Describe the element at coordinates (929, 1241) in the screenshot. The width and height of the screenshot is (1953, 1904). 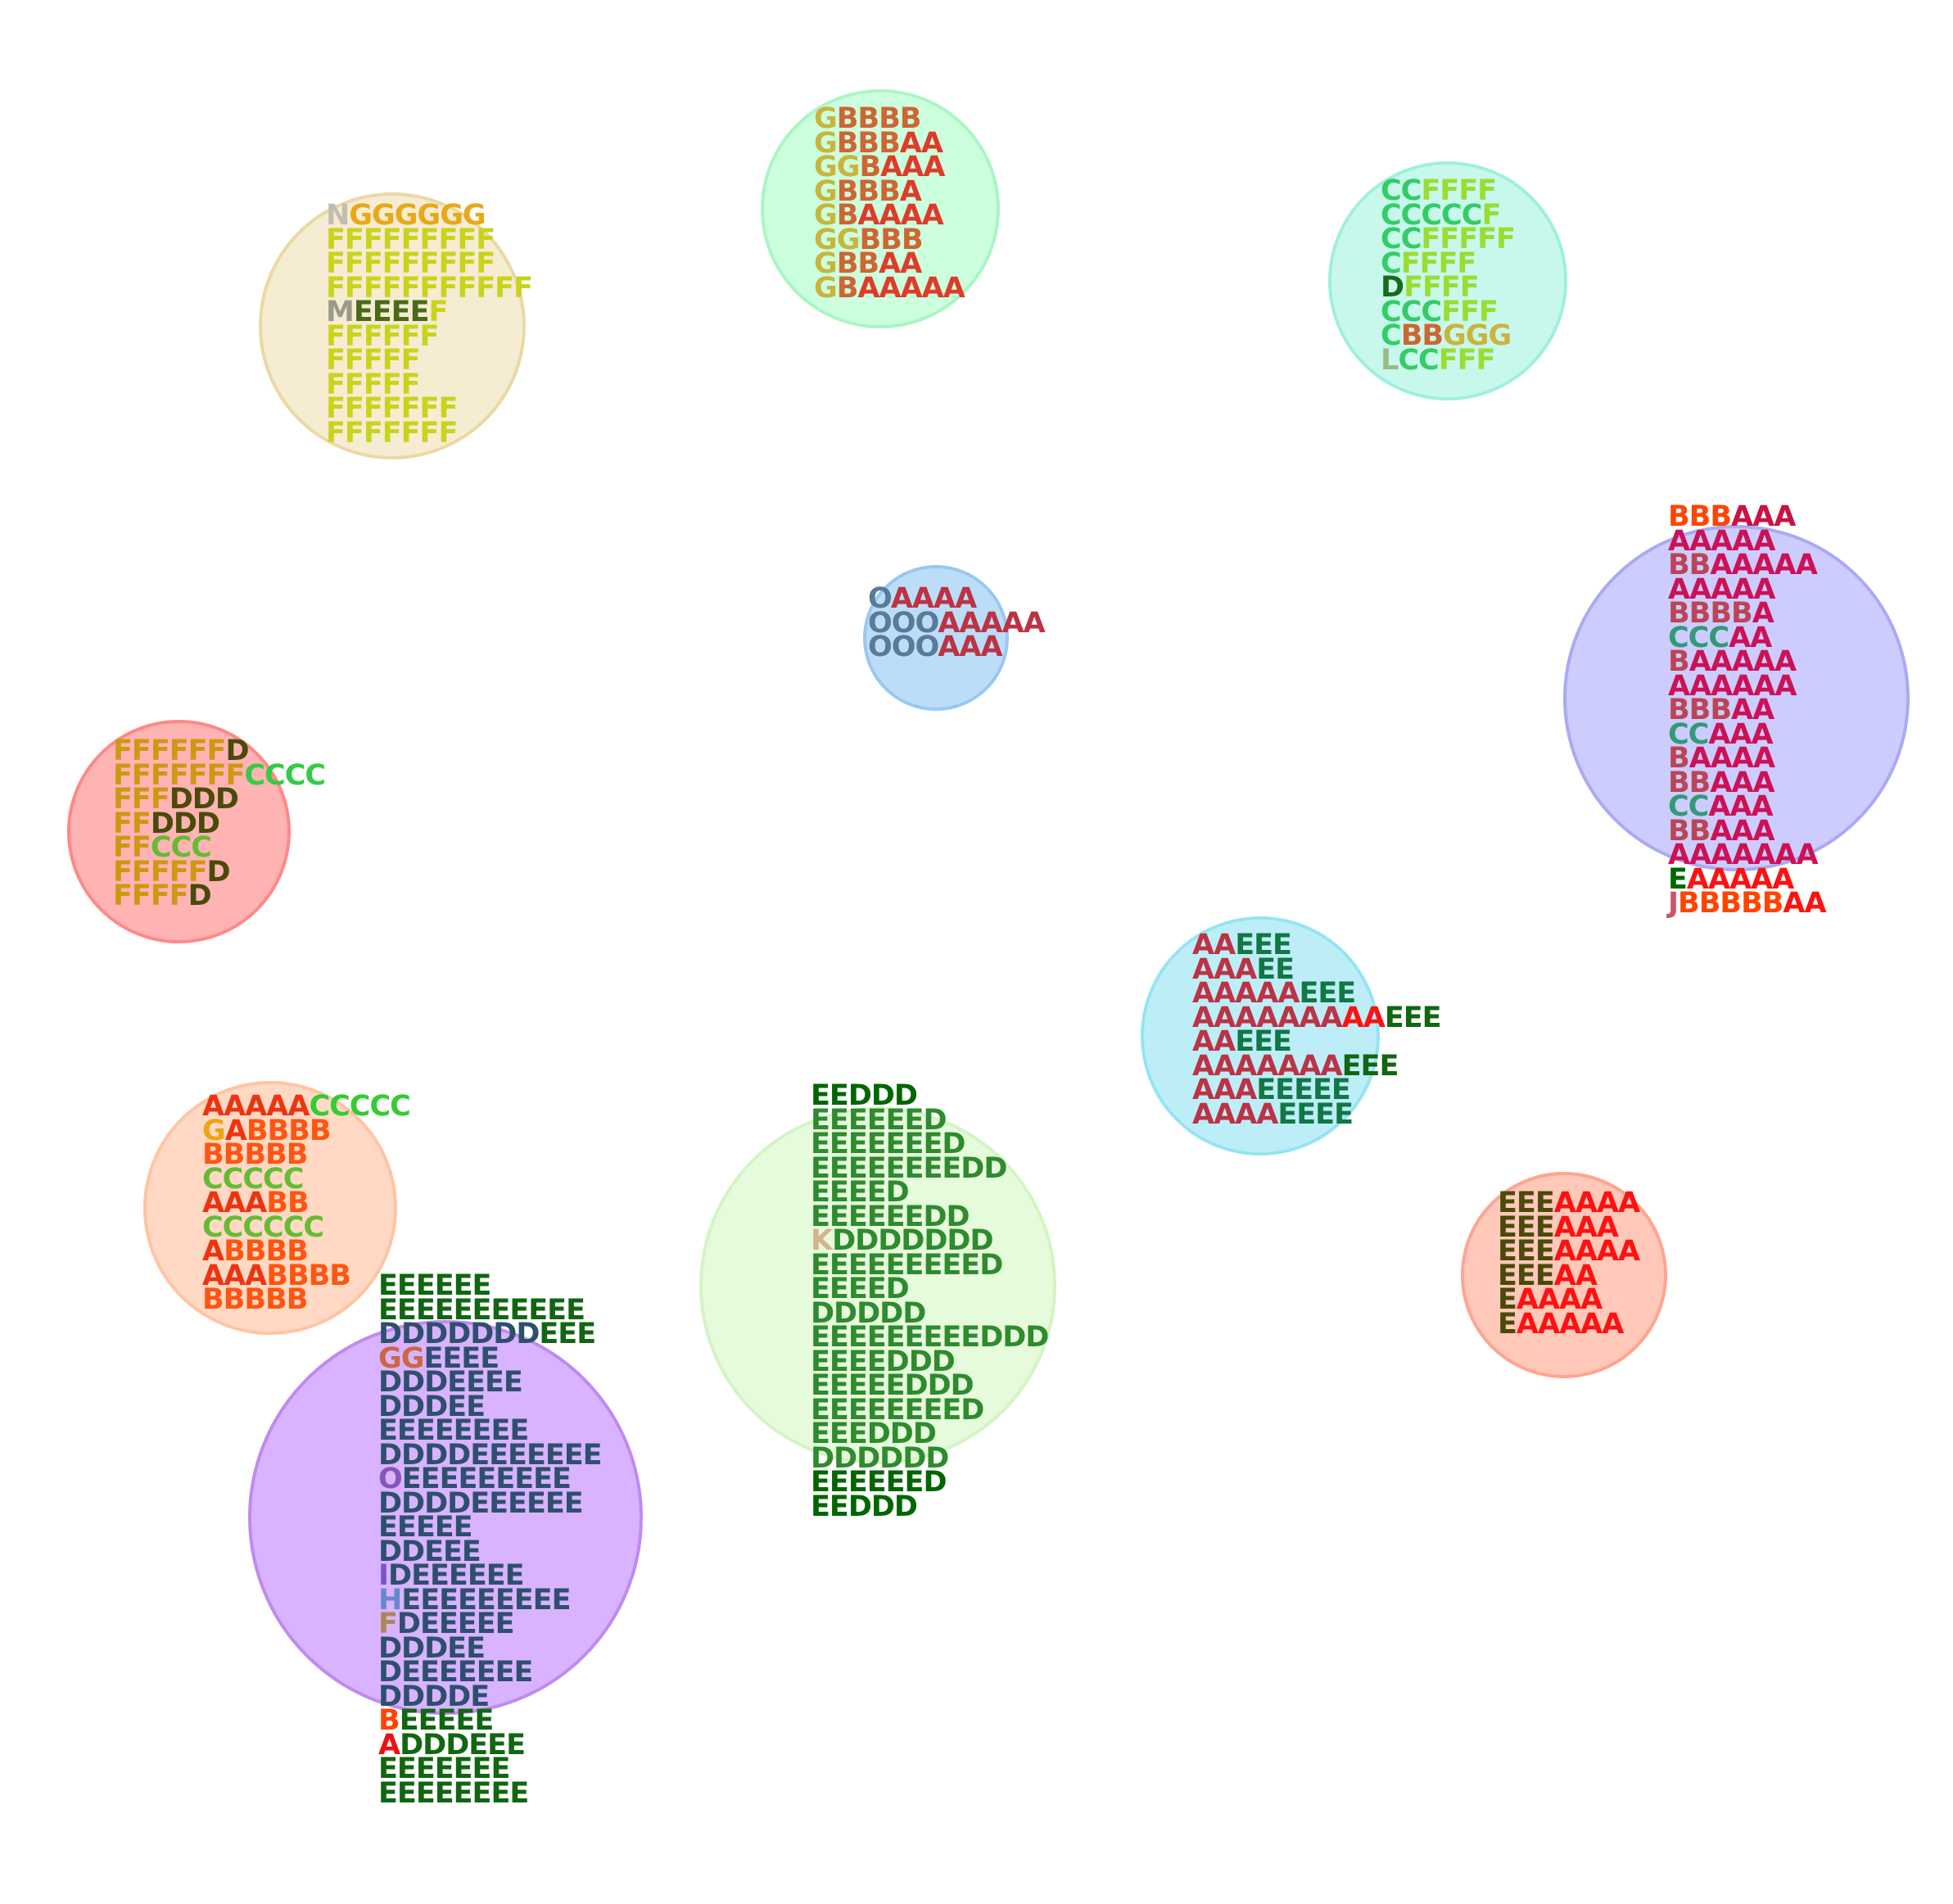
I see `cluster-label-line: KDDDDDDD` at that location.